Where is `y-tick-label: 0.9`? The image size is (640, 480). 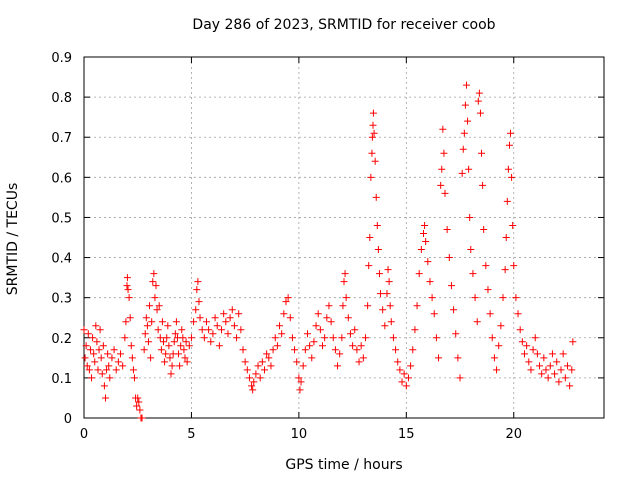
y-tick-label: 0.9 is located at coordinates (61, 58).